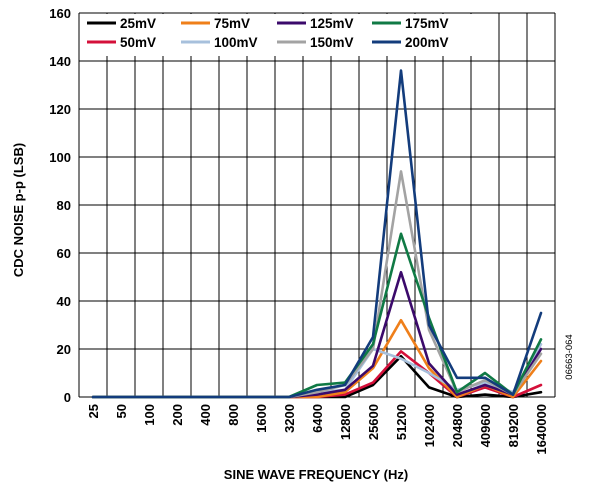 The width and height of the screenshot is (591, 489). Describe the element at coordinates (569, 356) in the screenshot. I see `figure-id-note: 06663-064` at that location.